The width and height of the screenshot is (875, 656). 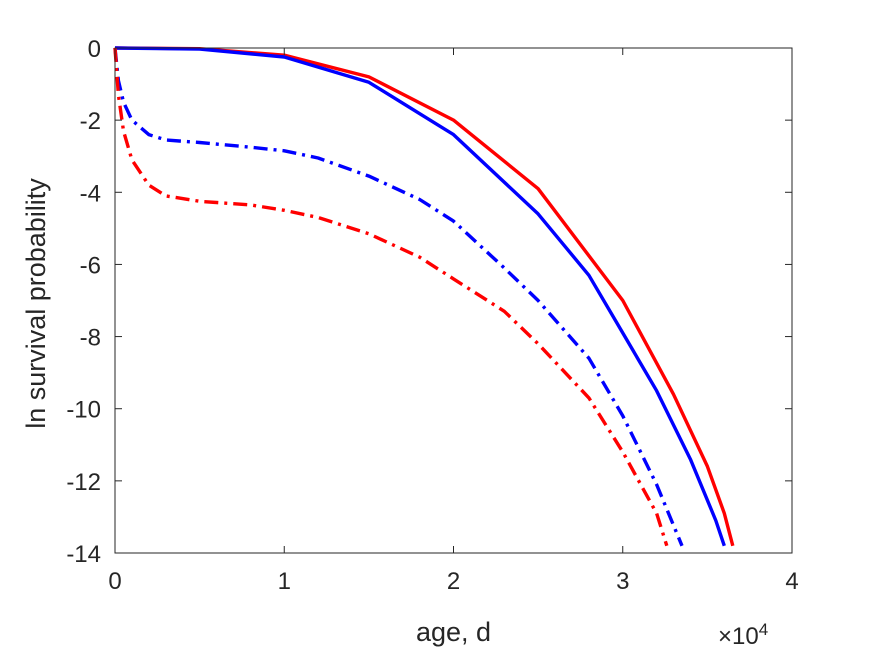 What do you see at coordinates (791, 581) in the screenshot?
I see `x-tick-label: 4` at bounding box center [791, 581].